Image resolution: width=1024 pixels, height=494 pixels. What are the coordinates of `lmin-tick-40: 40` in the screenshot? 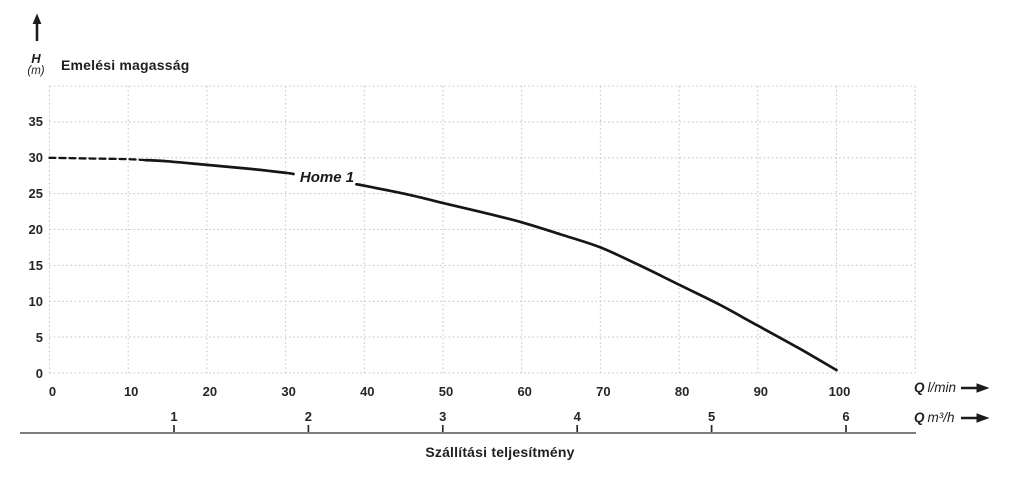 It's located at (367, 391).